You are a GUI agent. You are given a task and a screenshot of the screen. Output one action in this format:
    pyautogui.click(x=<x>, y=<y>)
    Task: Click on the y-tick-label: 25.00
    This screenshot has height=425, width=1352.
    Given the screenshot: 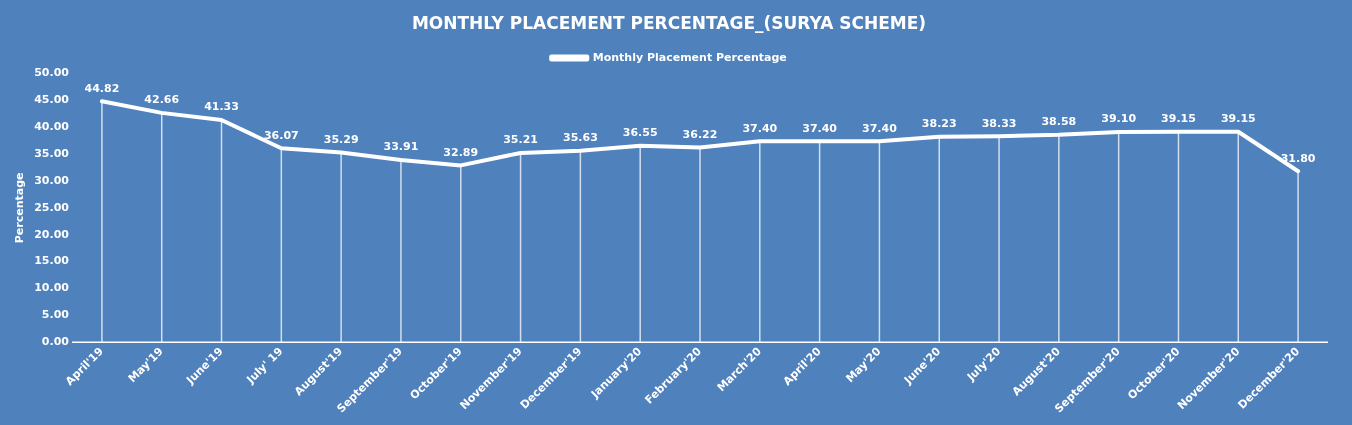 What is the action you would take?
    pyautogui.click(x=52, y=207)
    